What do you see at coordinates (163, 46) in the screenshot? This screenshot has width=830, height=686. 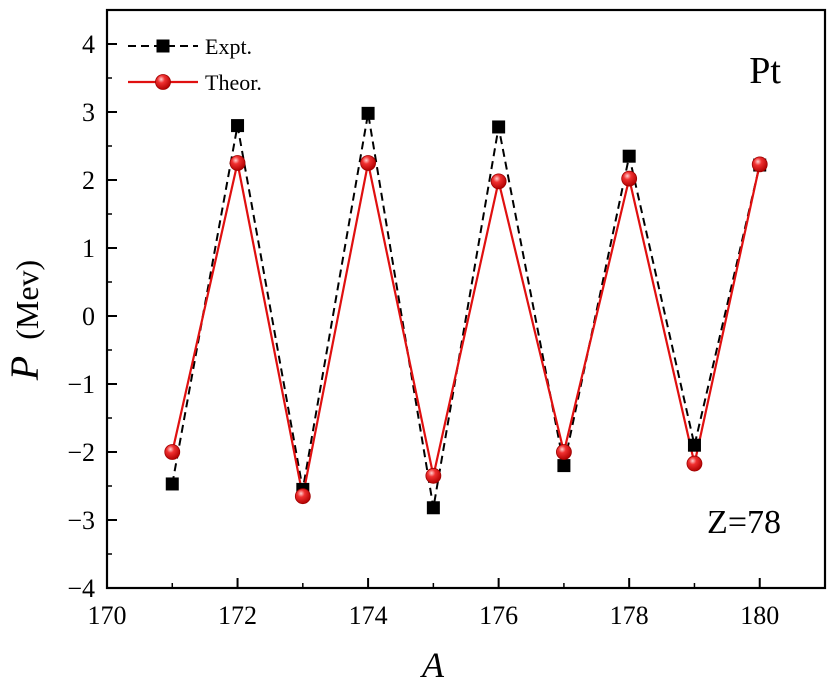 I see `legend-marker-expt` at bounding box center [163, 46].